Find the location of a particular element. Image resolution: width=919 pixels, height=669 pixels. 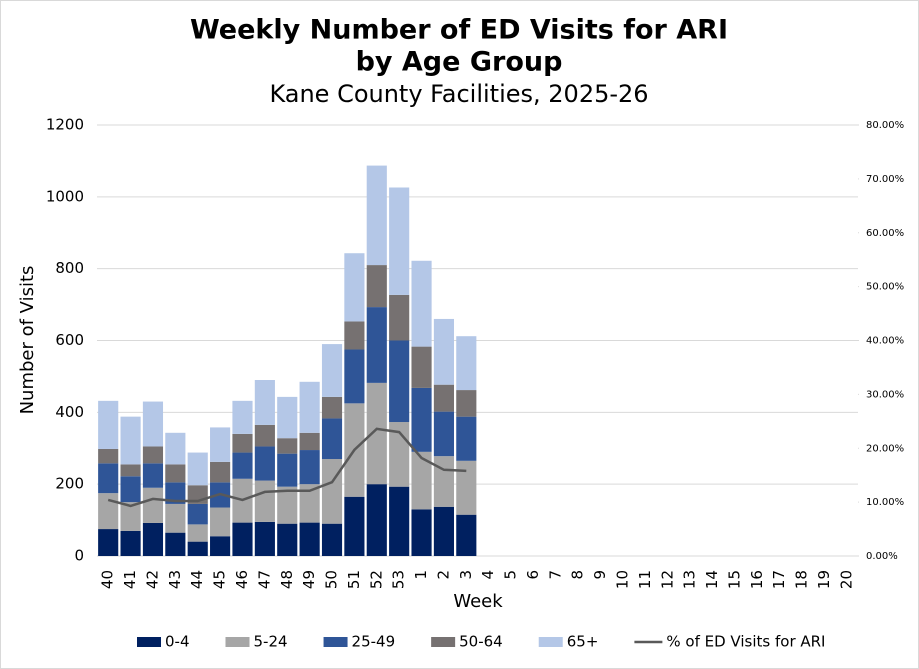

x-tick-label: 52 is located at coordinates (376, 579).